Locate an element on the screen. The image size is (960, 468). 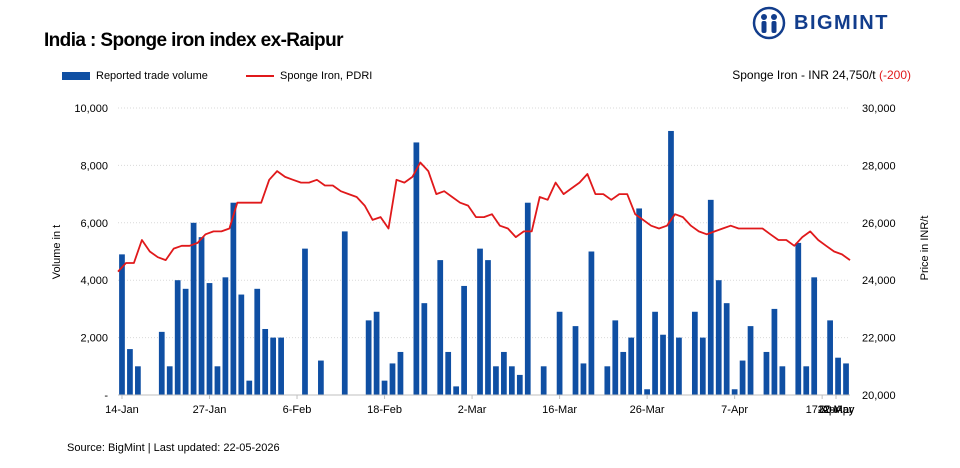
y2-tick-label: 24,000 is located at coordinates (879, 281).